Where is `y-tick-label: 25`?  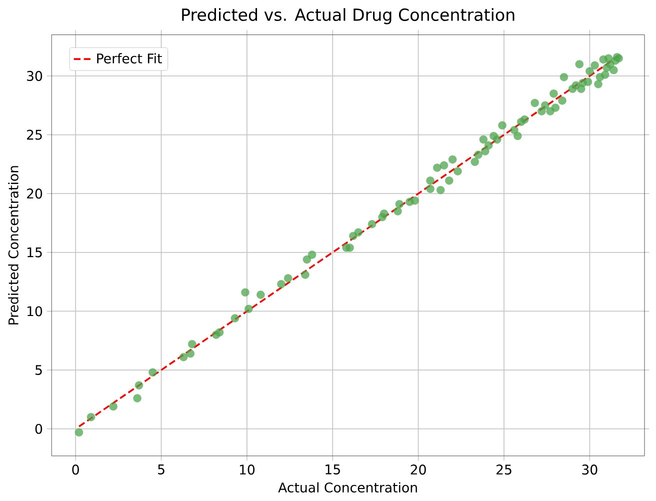
y-tick-label: 25 is located at coordinates (34, 135).